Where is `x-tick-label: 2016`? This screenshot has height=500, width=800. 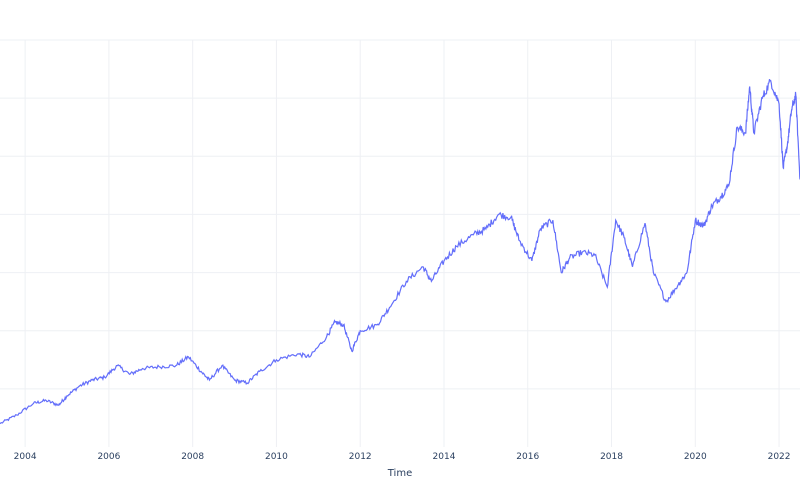
x-tick-label: 2016 is located at coordinates (527, 457).